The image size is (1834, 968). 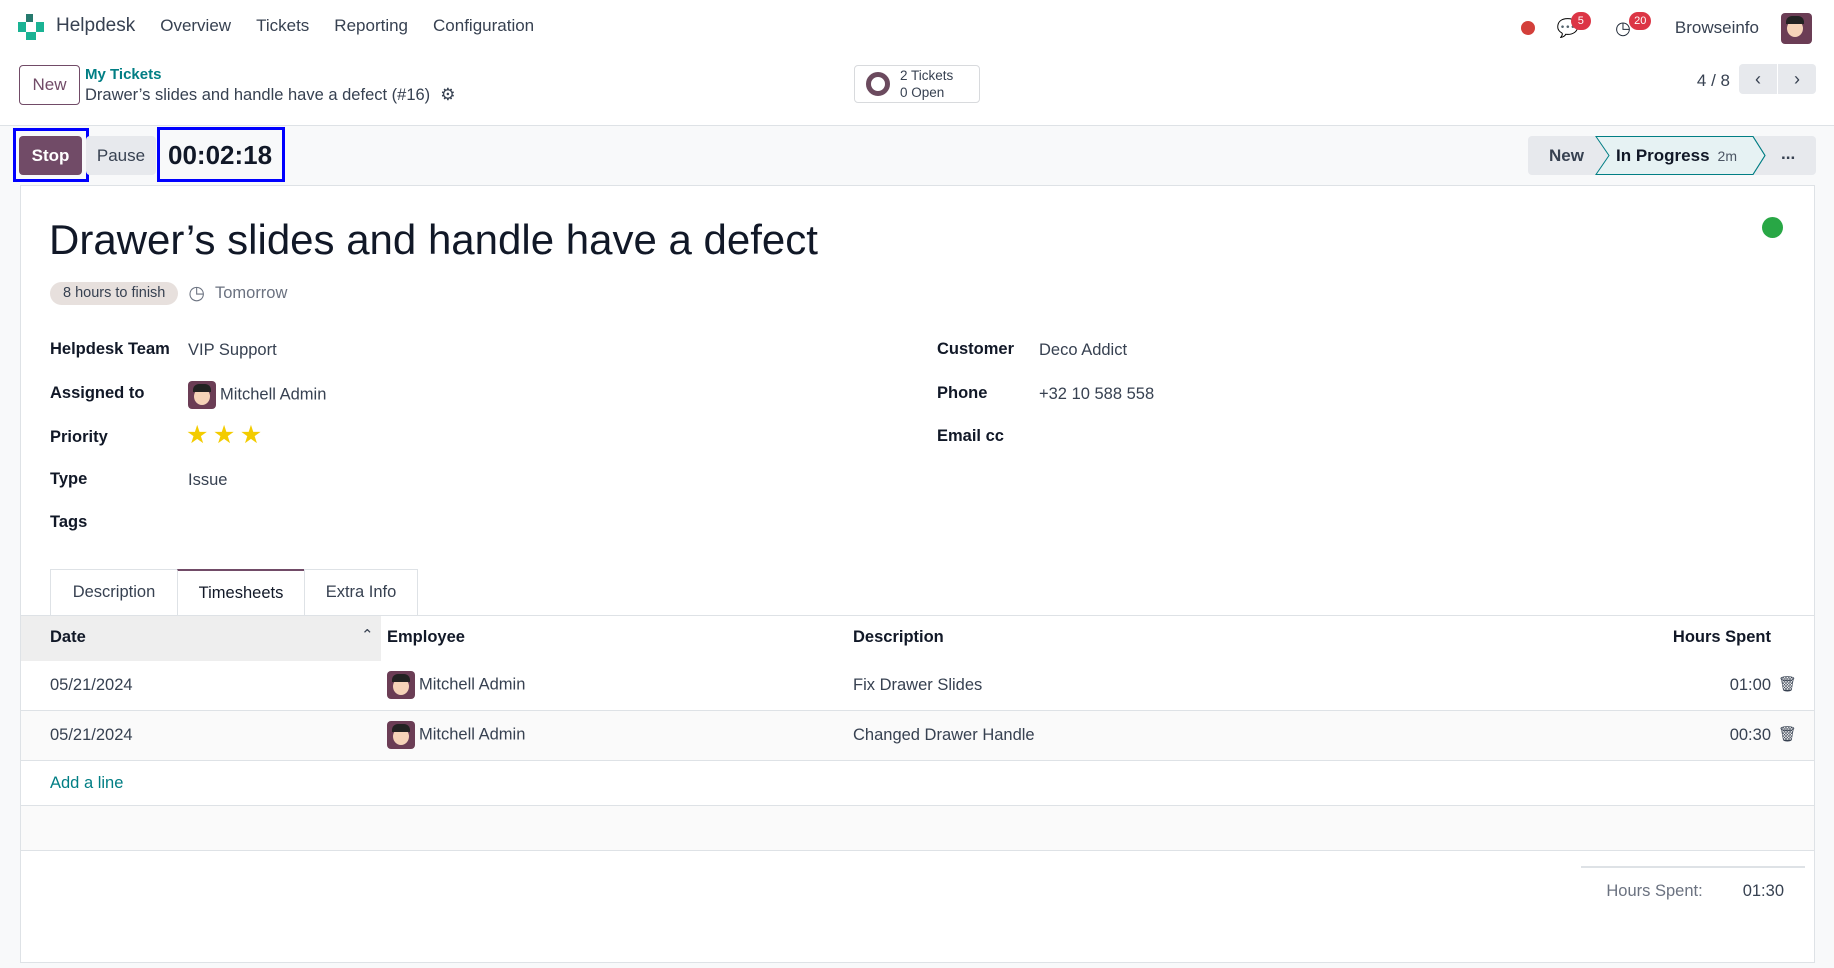 What do you see at coordinates (97, 393) in the screenshot?
I see `label-assigned-to: Assigned to` at bounding box center [97, 393].